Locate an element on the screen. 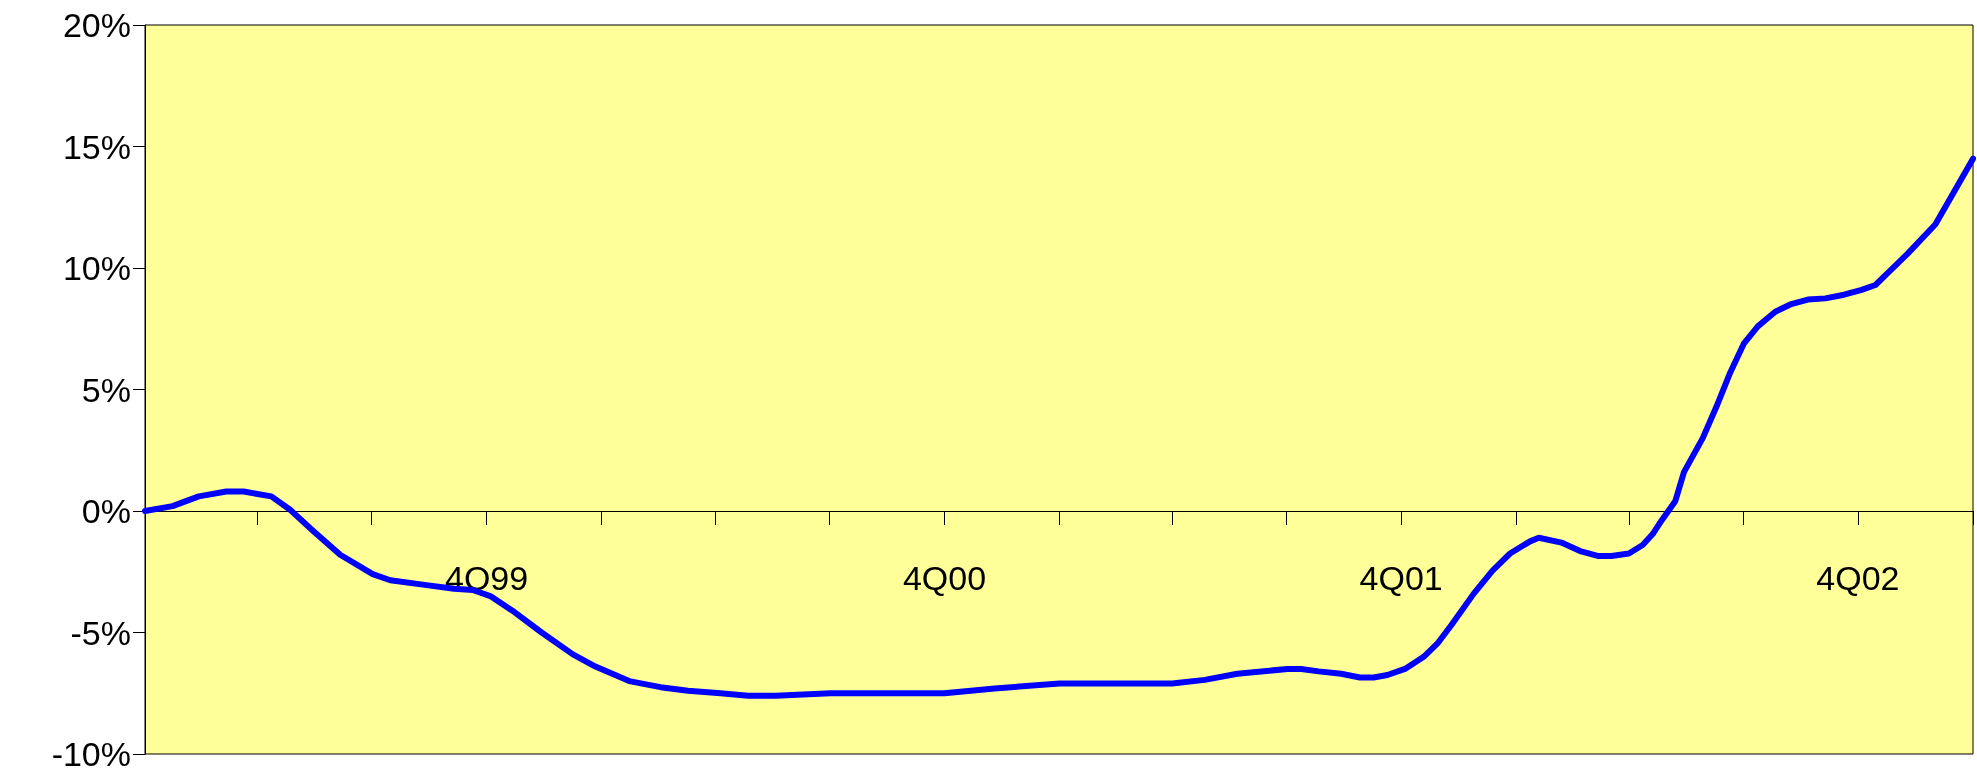  x-tick-label: 4Q00 is located at coordinates (944, 578).